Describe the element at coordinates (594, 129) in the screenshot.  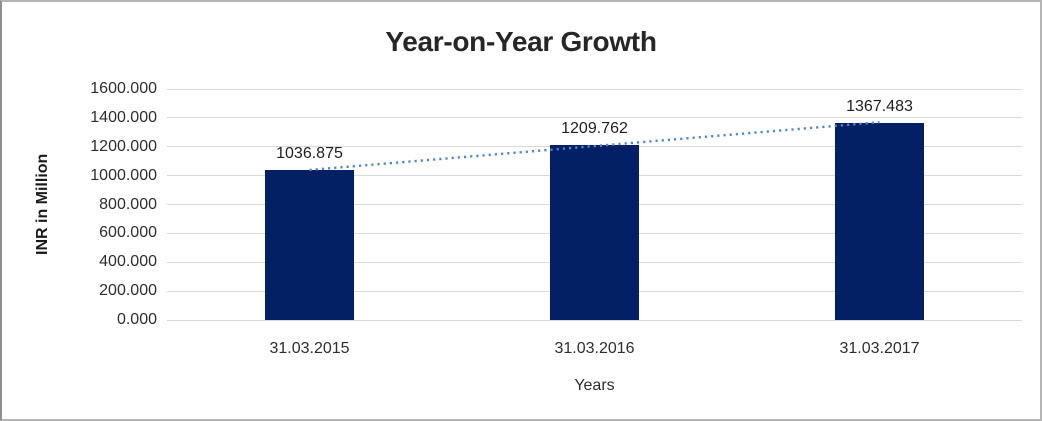
I see `data-label: 1209.762` at that location.